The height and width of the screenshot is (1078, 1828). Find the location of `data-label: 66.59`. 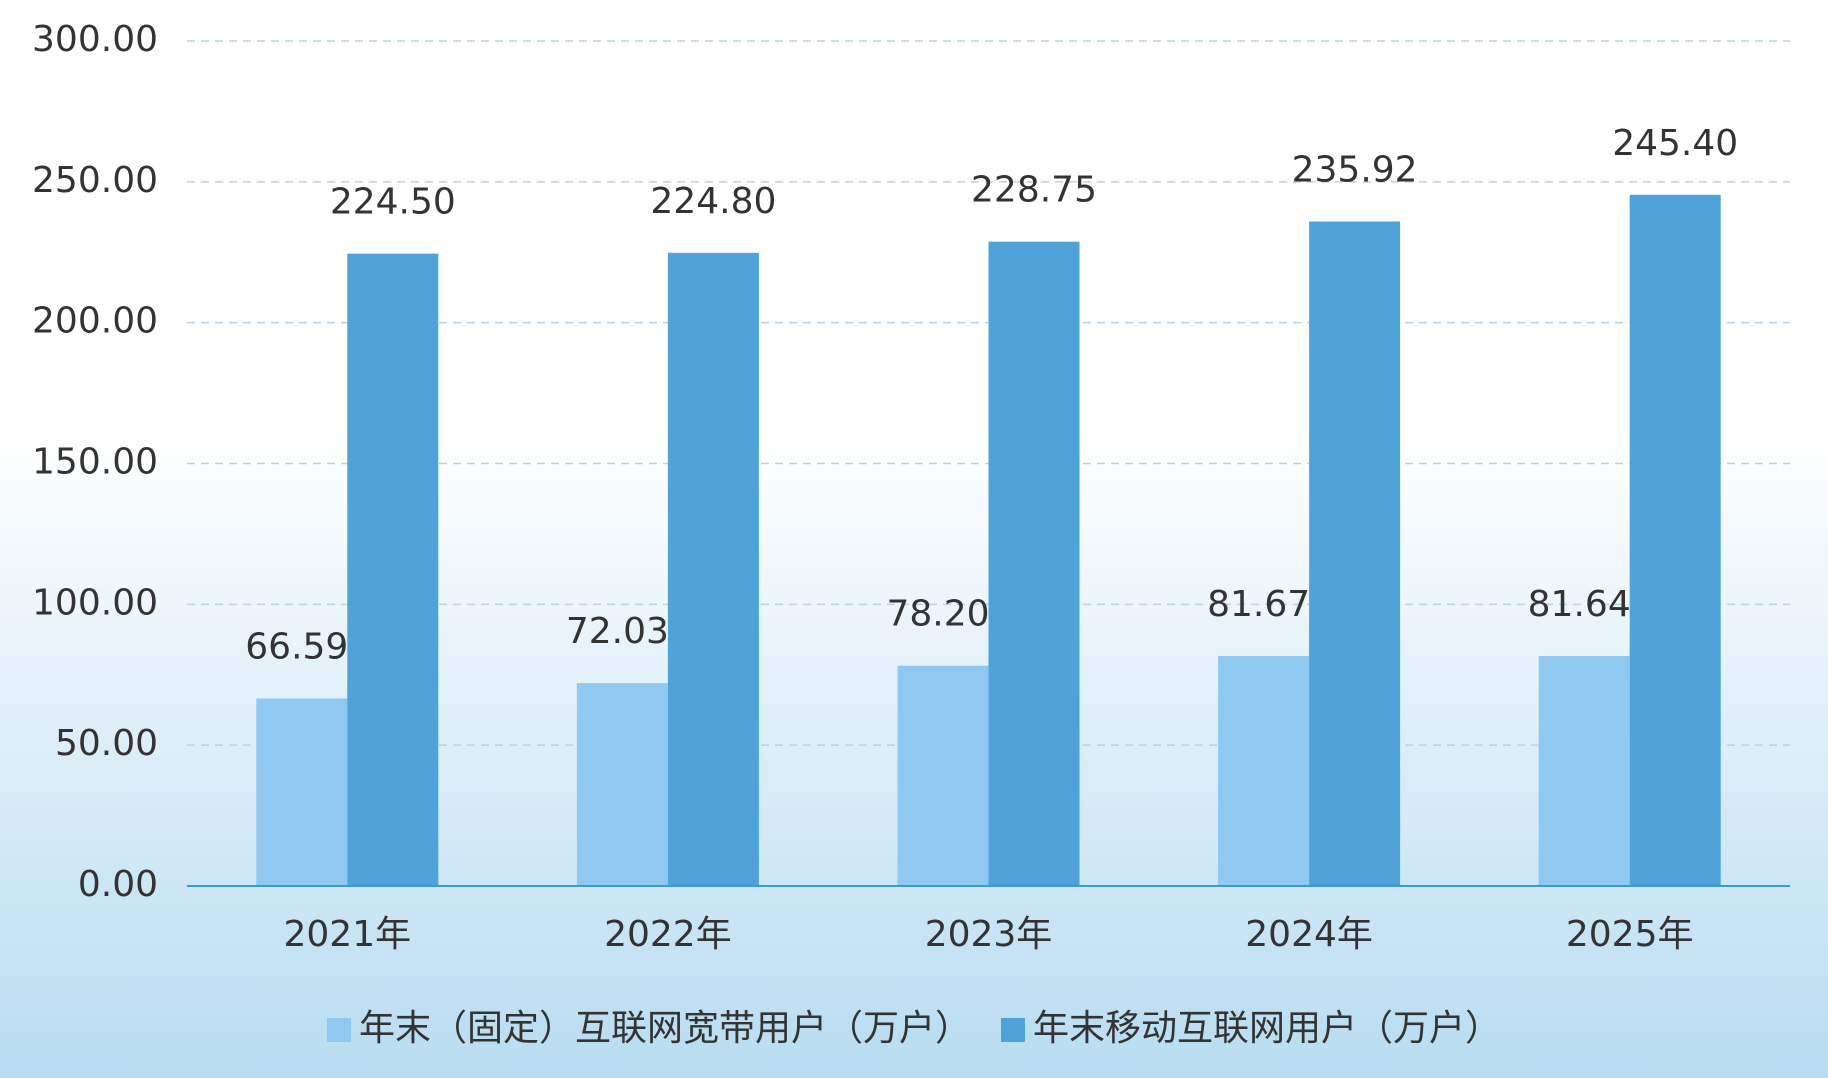

data-label: 66.59 is located at coordinates (296, 646).